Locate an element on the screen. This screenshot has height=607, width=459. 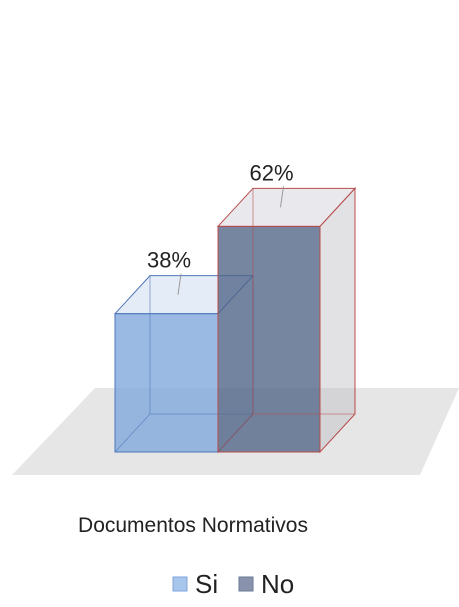
bar-si is located at coordinates (166, 383).